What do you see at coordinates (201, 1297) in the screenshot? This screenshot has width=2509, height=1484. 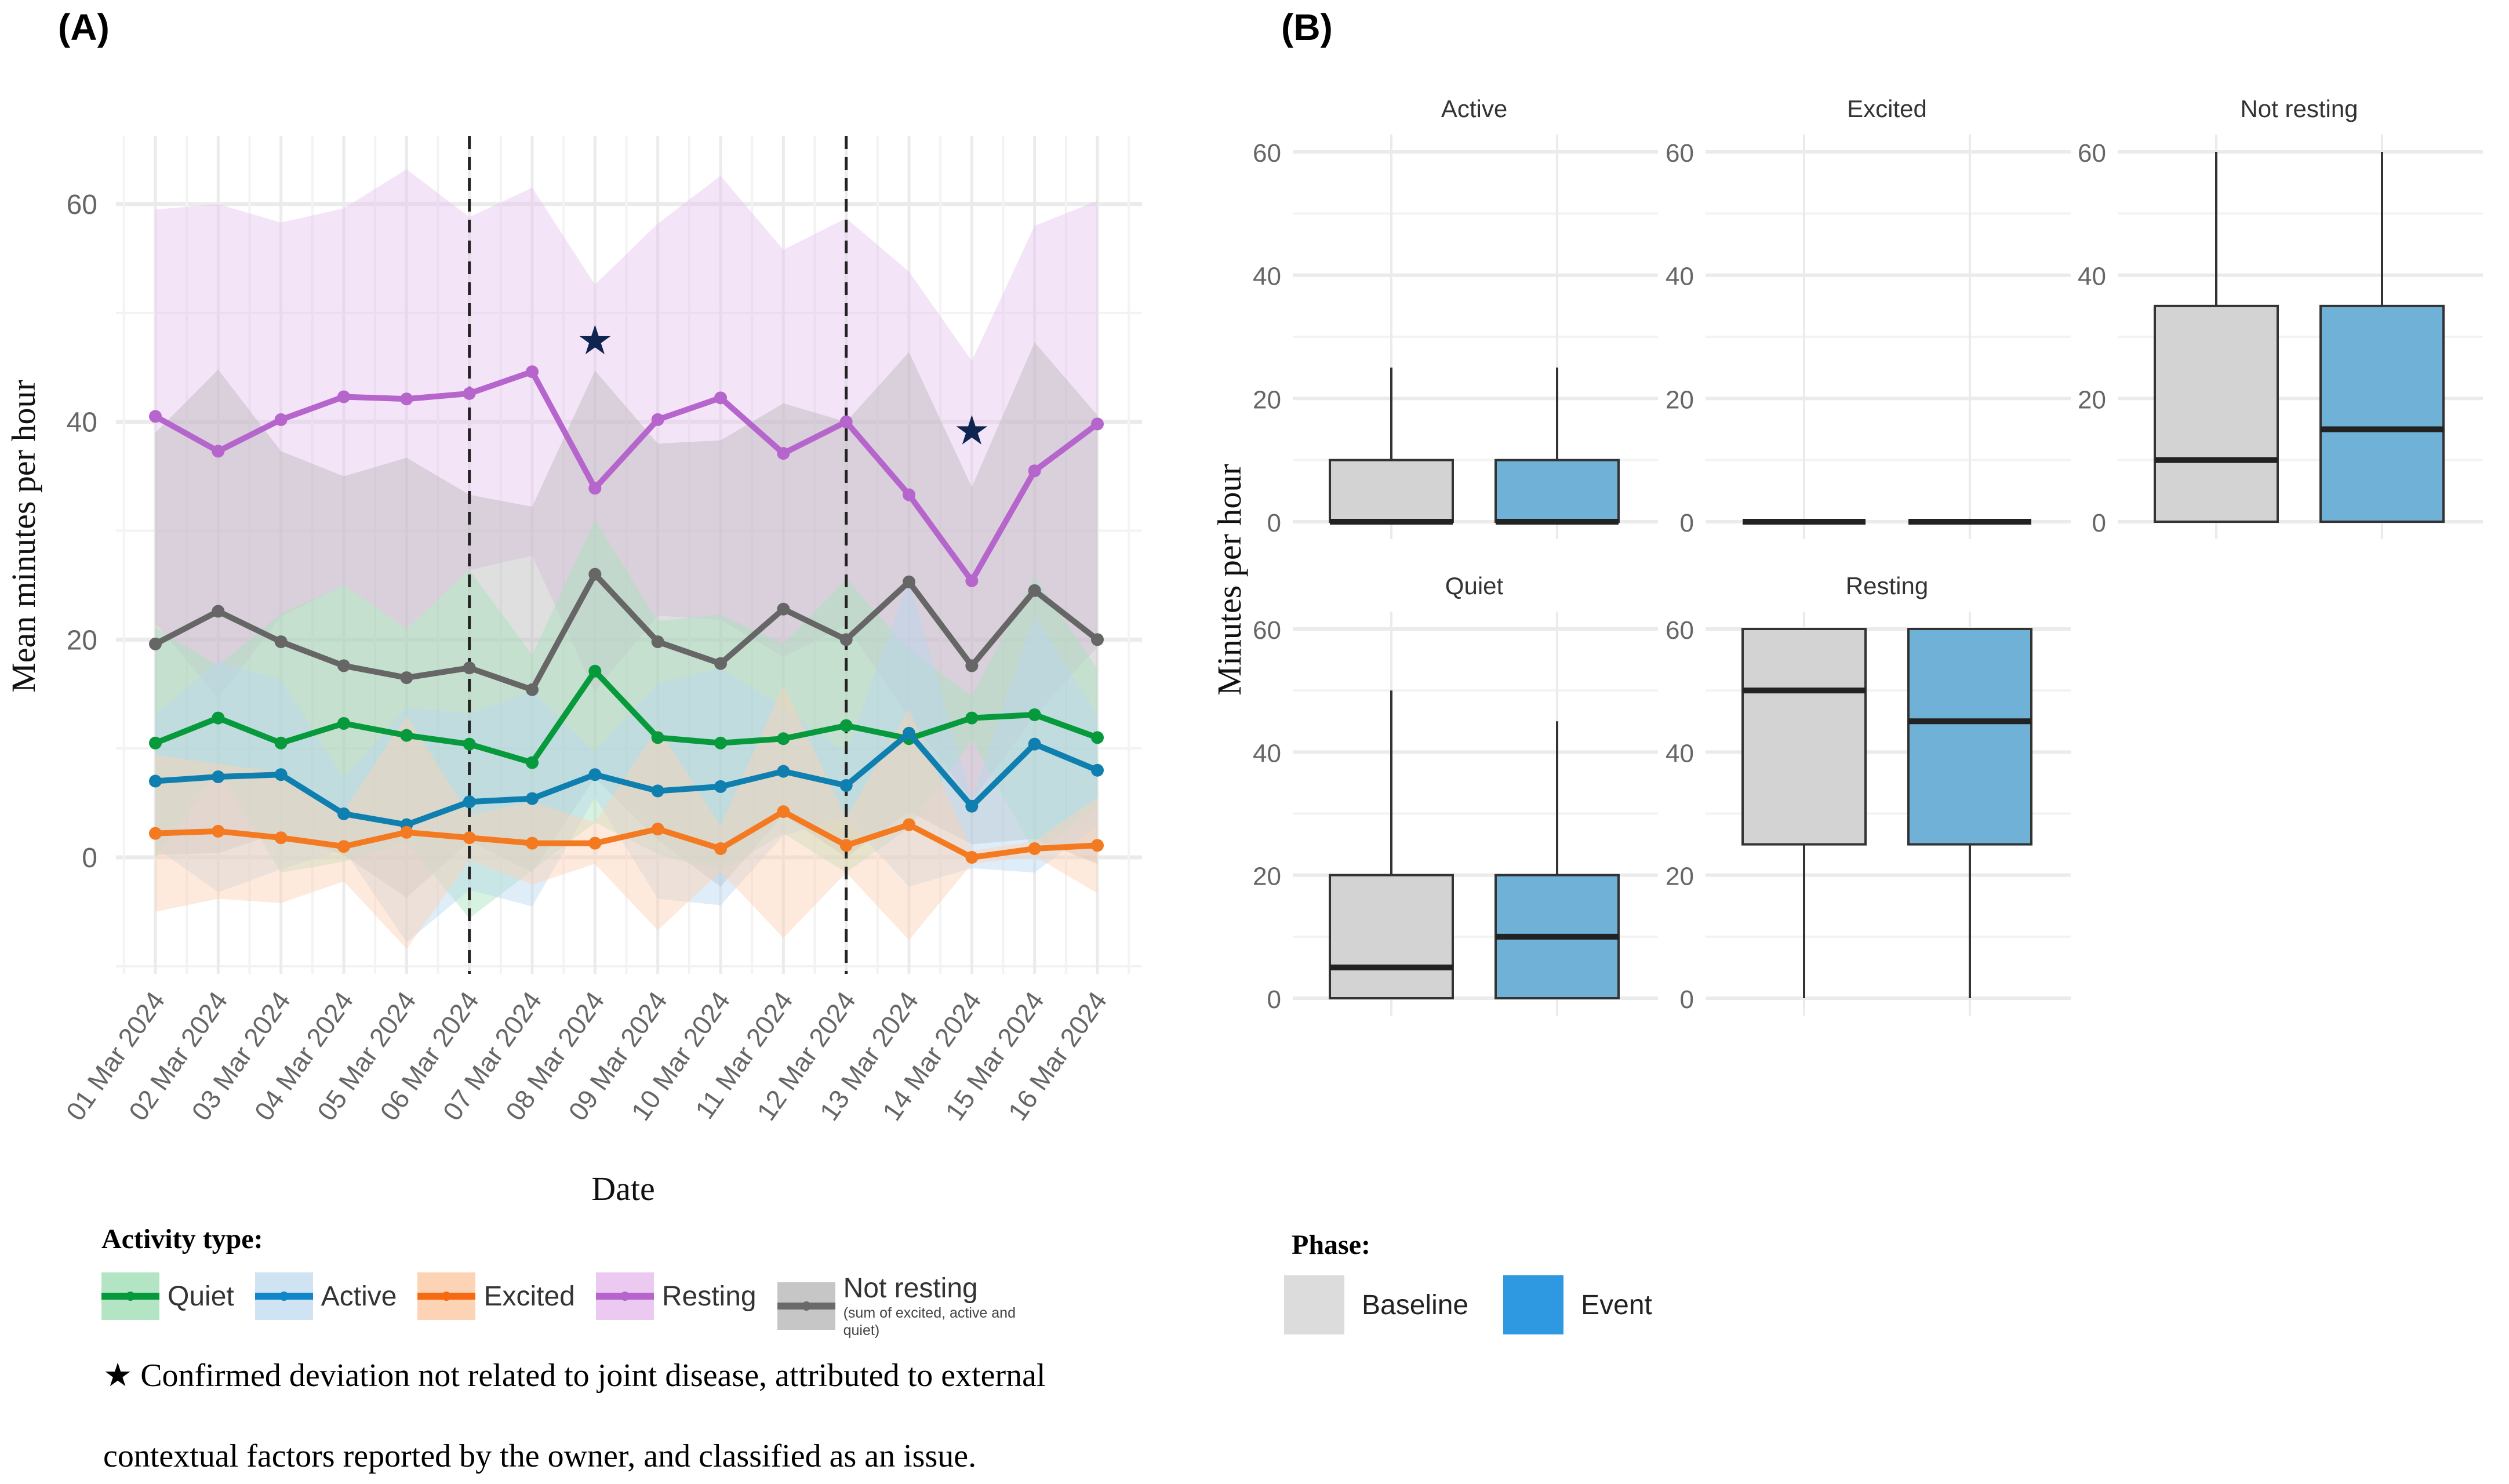 I see `legend-label: Quiet` at bounding box center [201, 1297].